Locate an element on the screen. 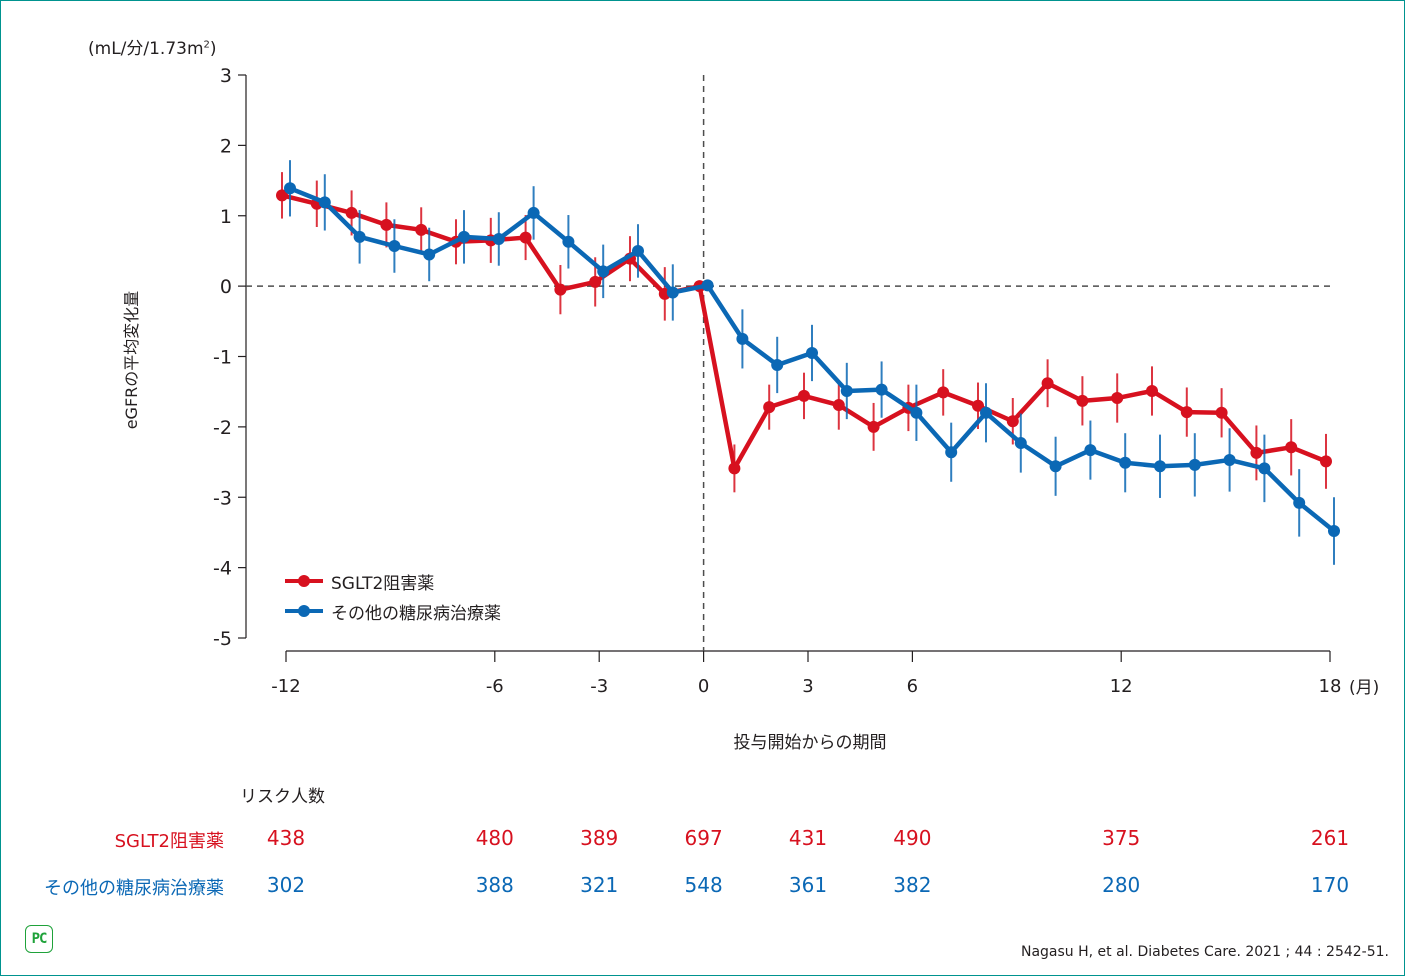 Image resolution: width=1405 pixels, height=976 pixels. risk-count: 261 is located at coordinates (1330, 838).